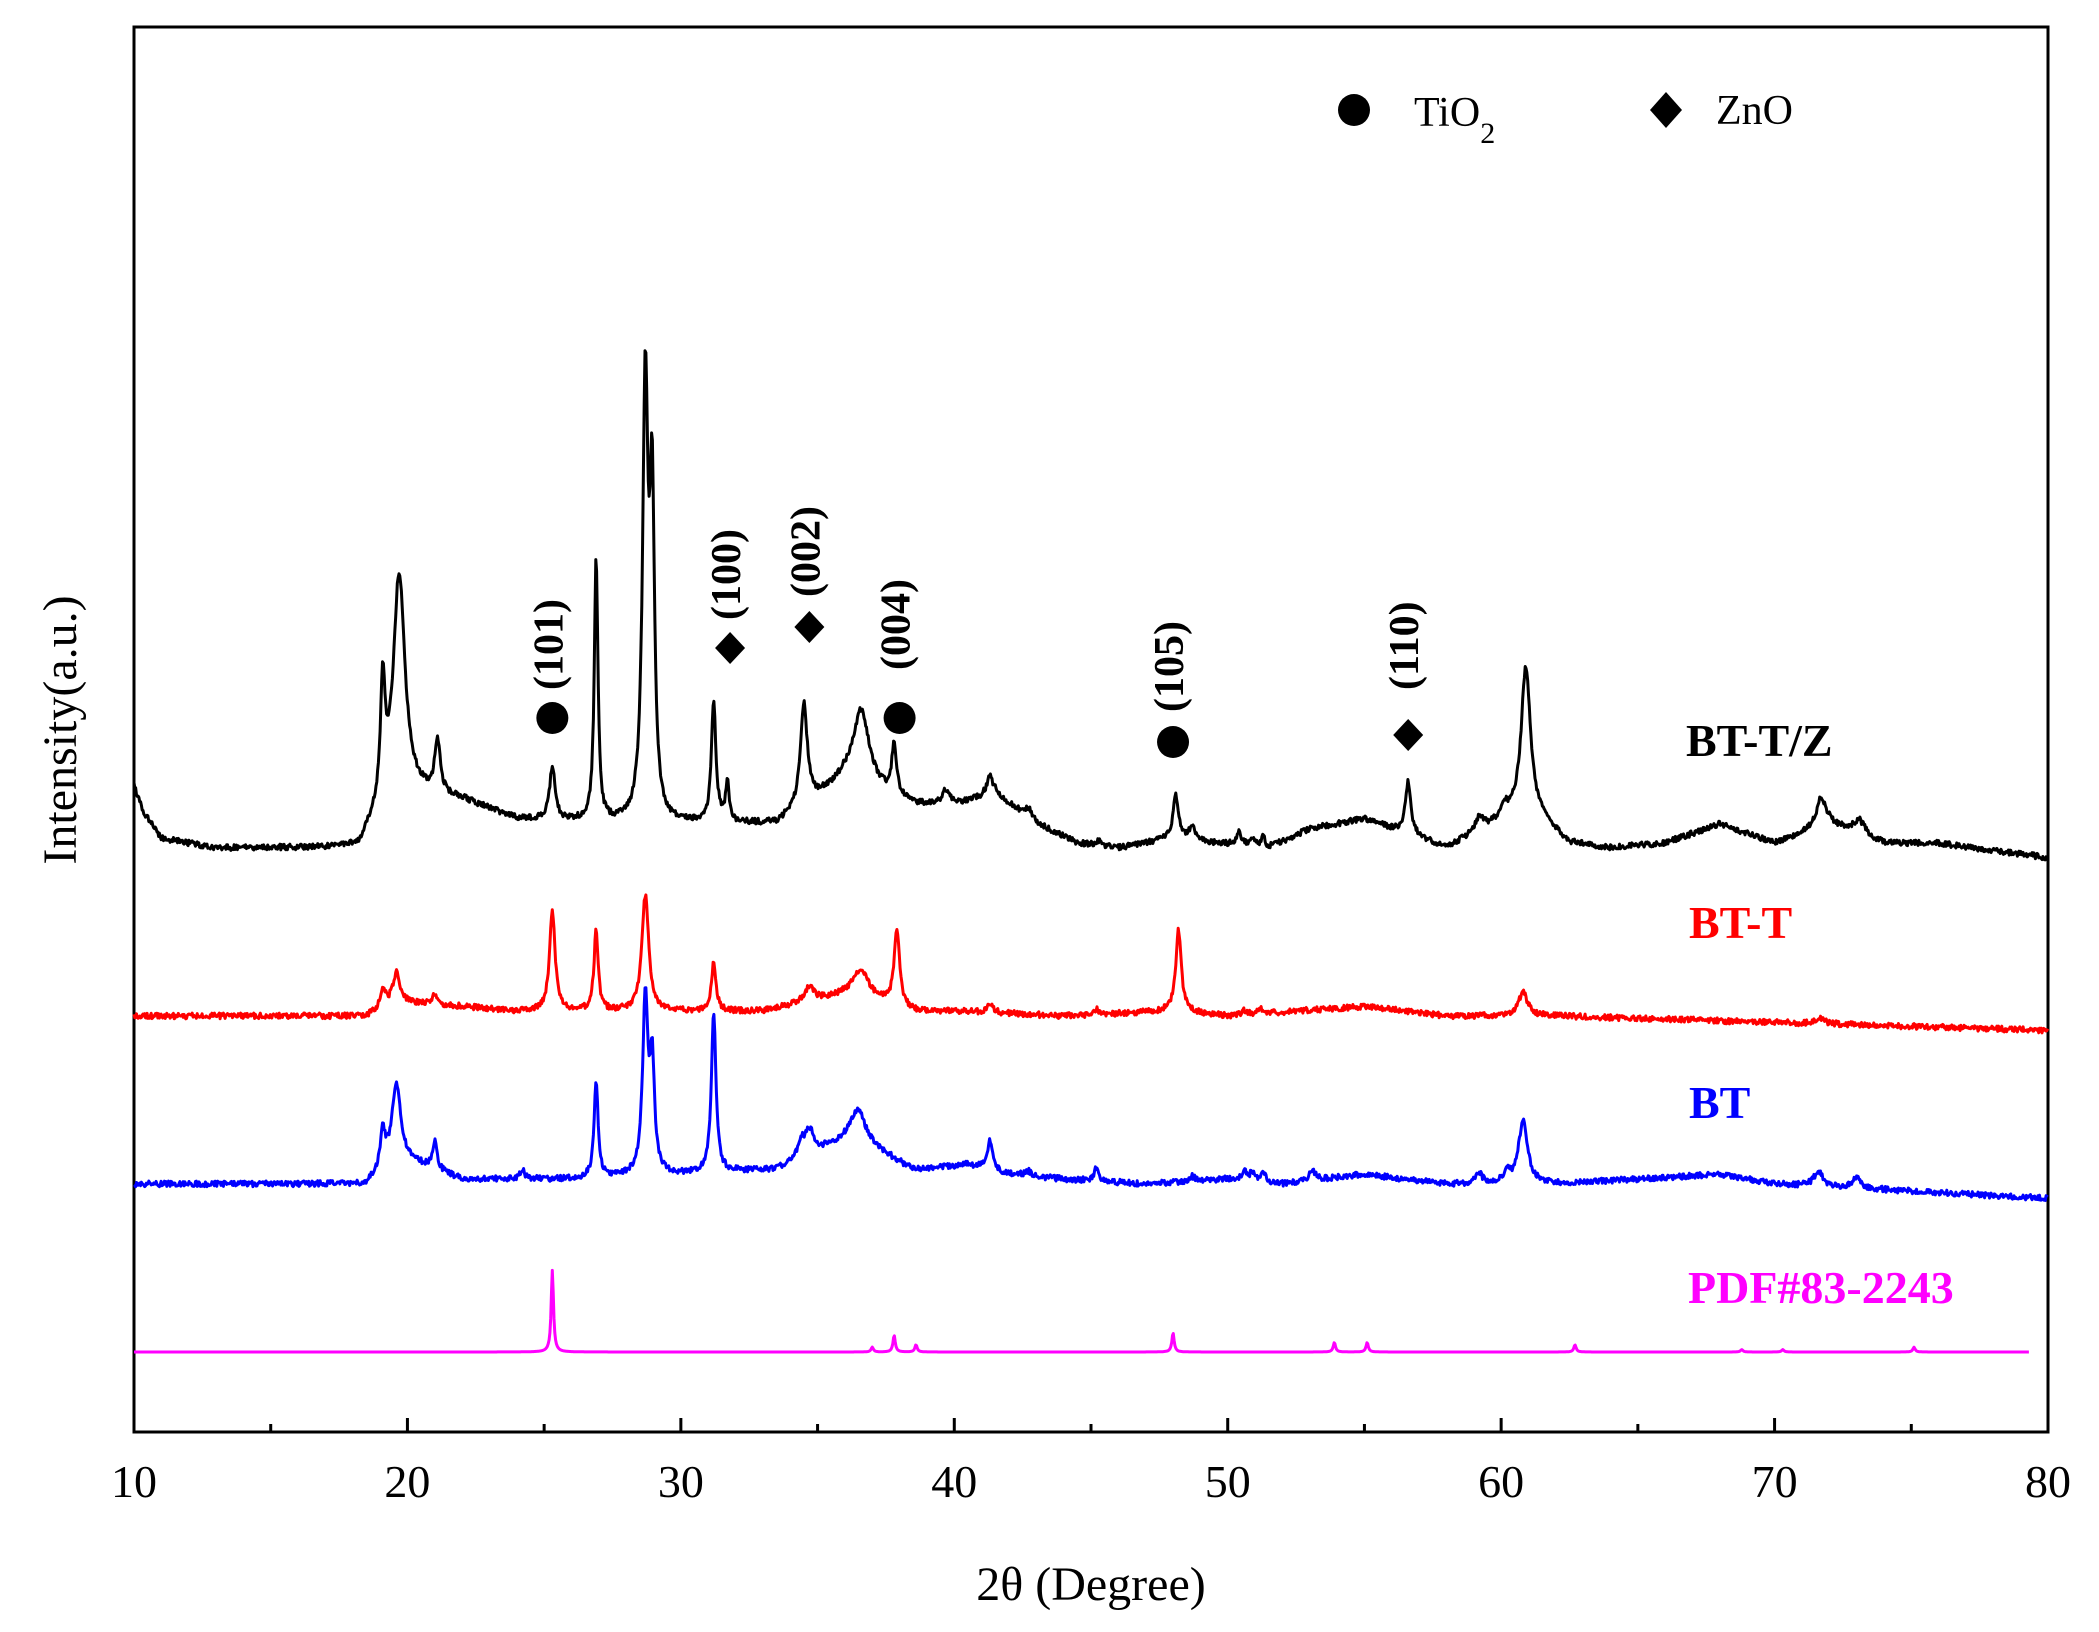  I want to click on series-label-pdf: PDF#83-2243, so click(1821, 1287).